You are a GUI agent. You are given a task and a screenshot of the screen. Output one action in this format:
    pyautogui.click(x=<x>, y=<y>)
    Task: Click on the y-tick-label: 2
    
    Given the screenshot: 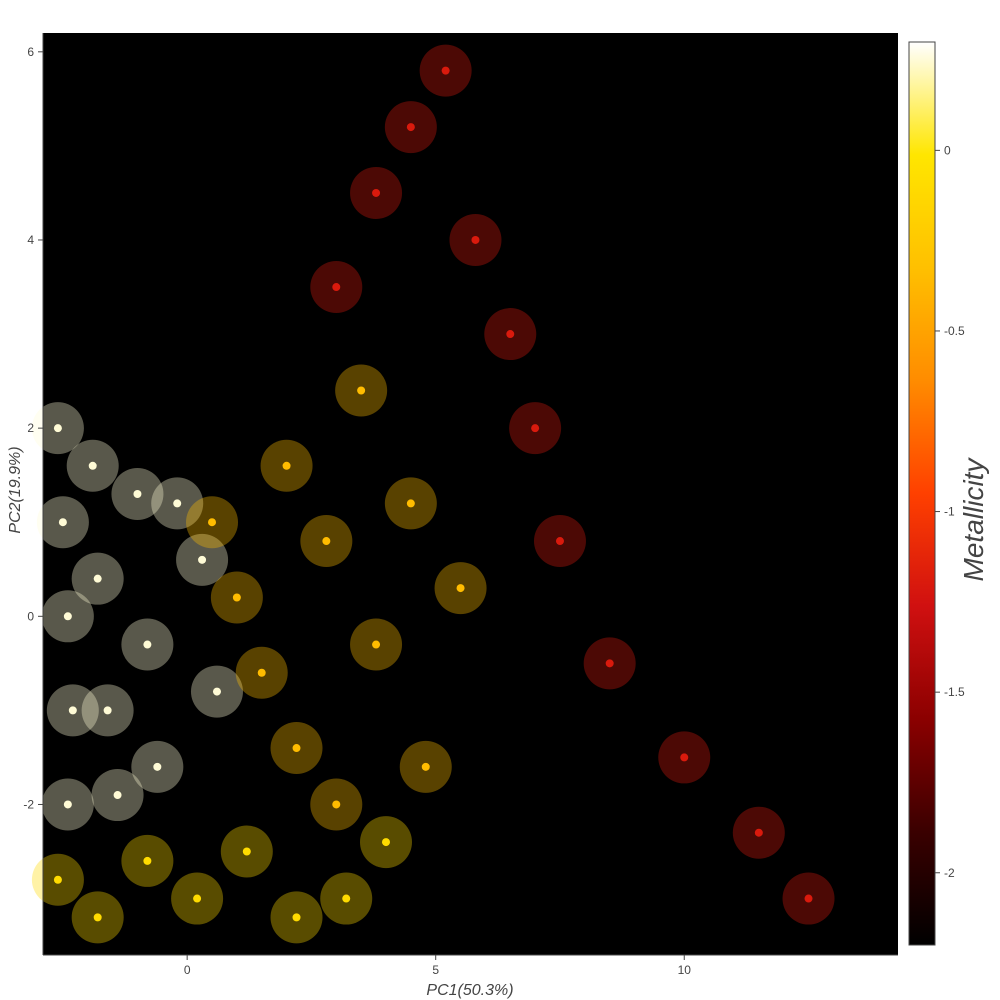 What is the action you would take?
    pyautogui.click(x=30, y=428)
    